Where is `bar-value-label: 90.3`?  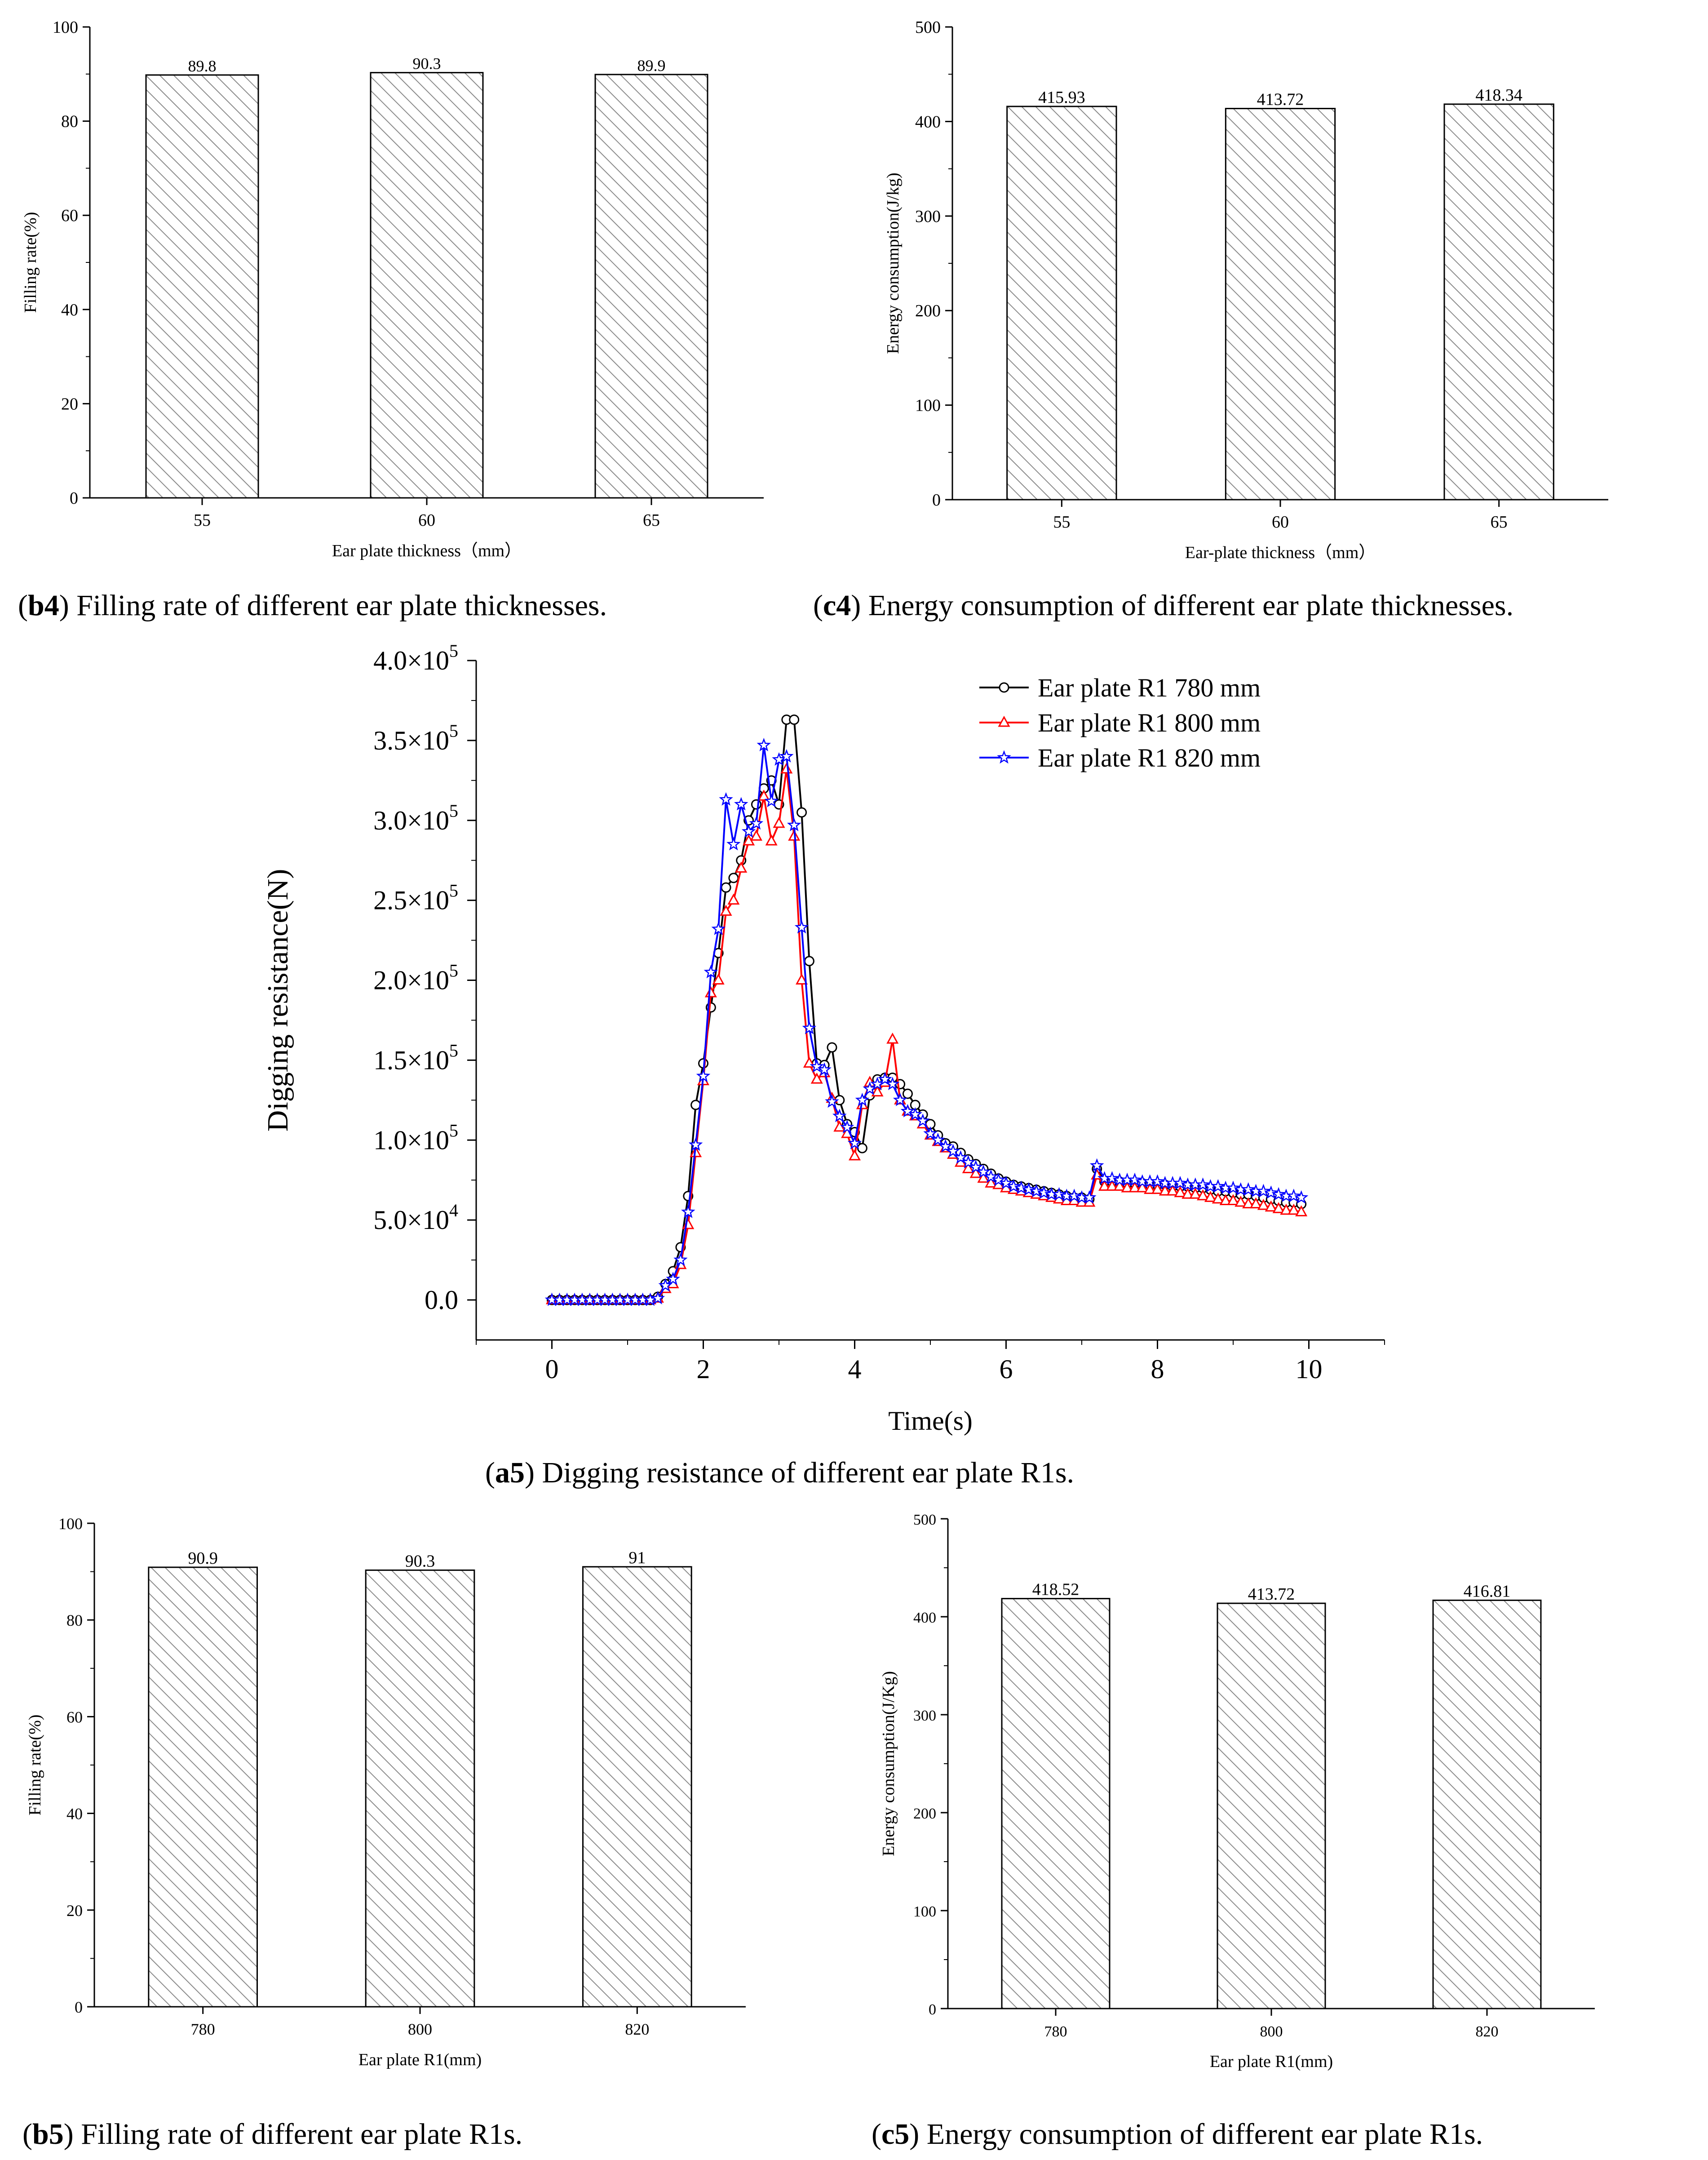 bar-value-label: 90.3 is located at coordinates (420, 1561).